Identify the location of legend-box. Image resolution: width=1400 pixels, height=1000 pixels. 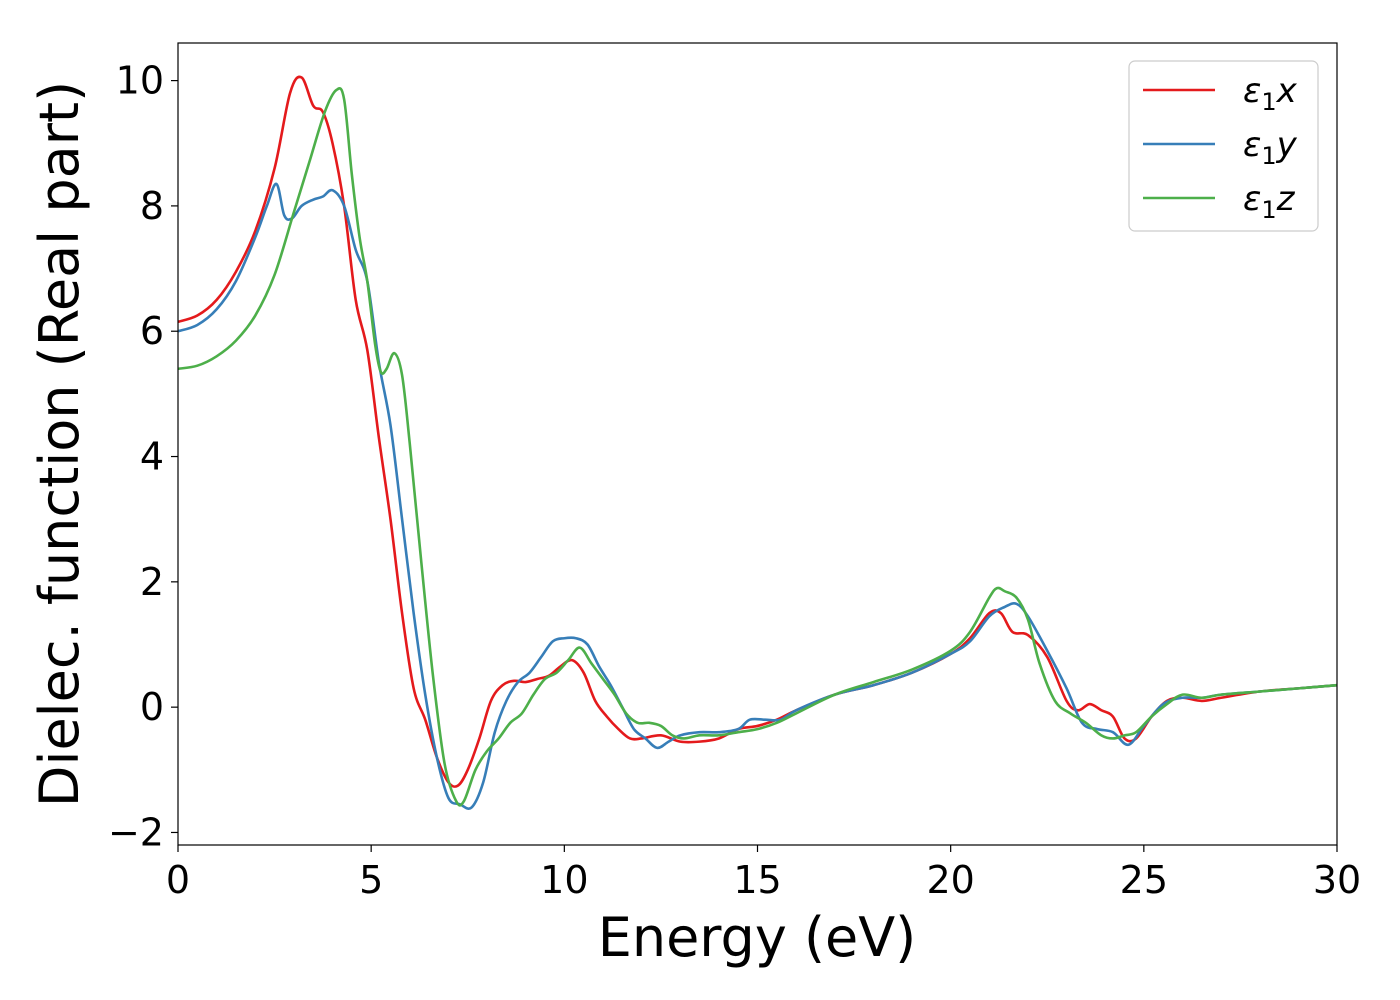
(1223, 146).